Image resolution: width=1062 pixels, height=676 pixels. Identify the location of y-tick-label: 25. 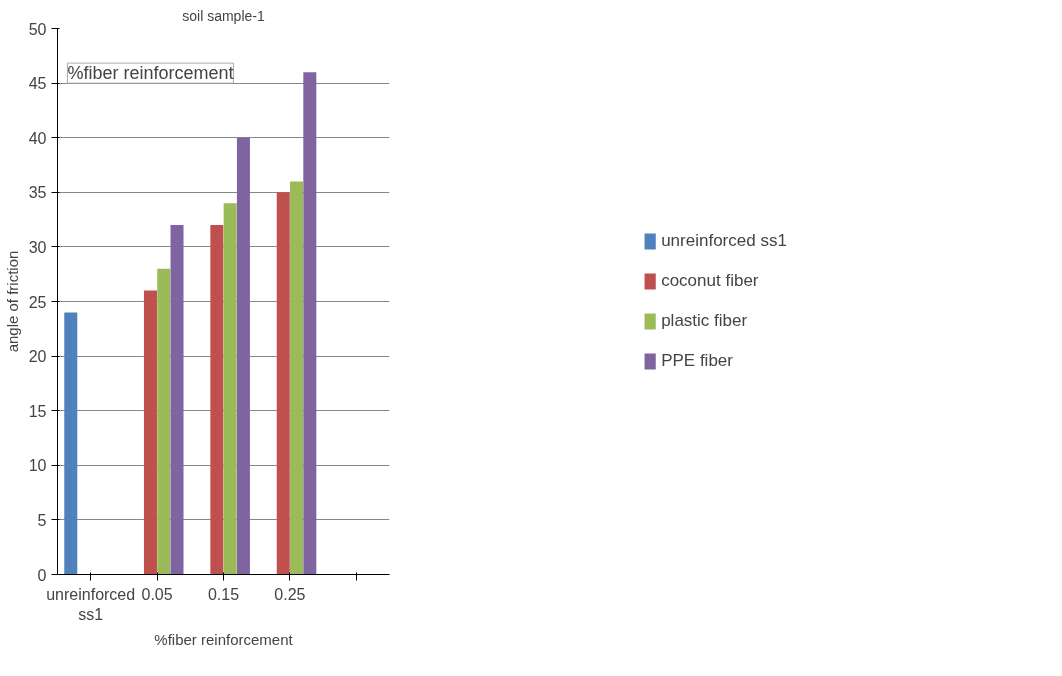
(37, 302).